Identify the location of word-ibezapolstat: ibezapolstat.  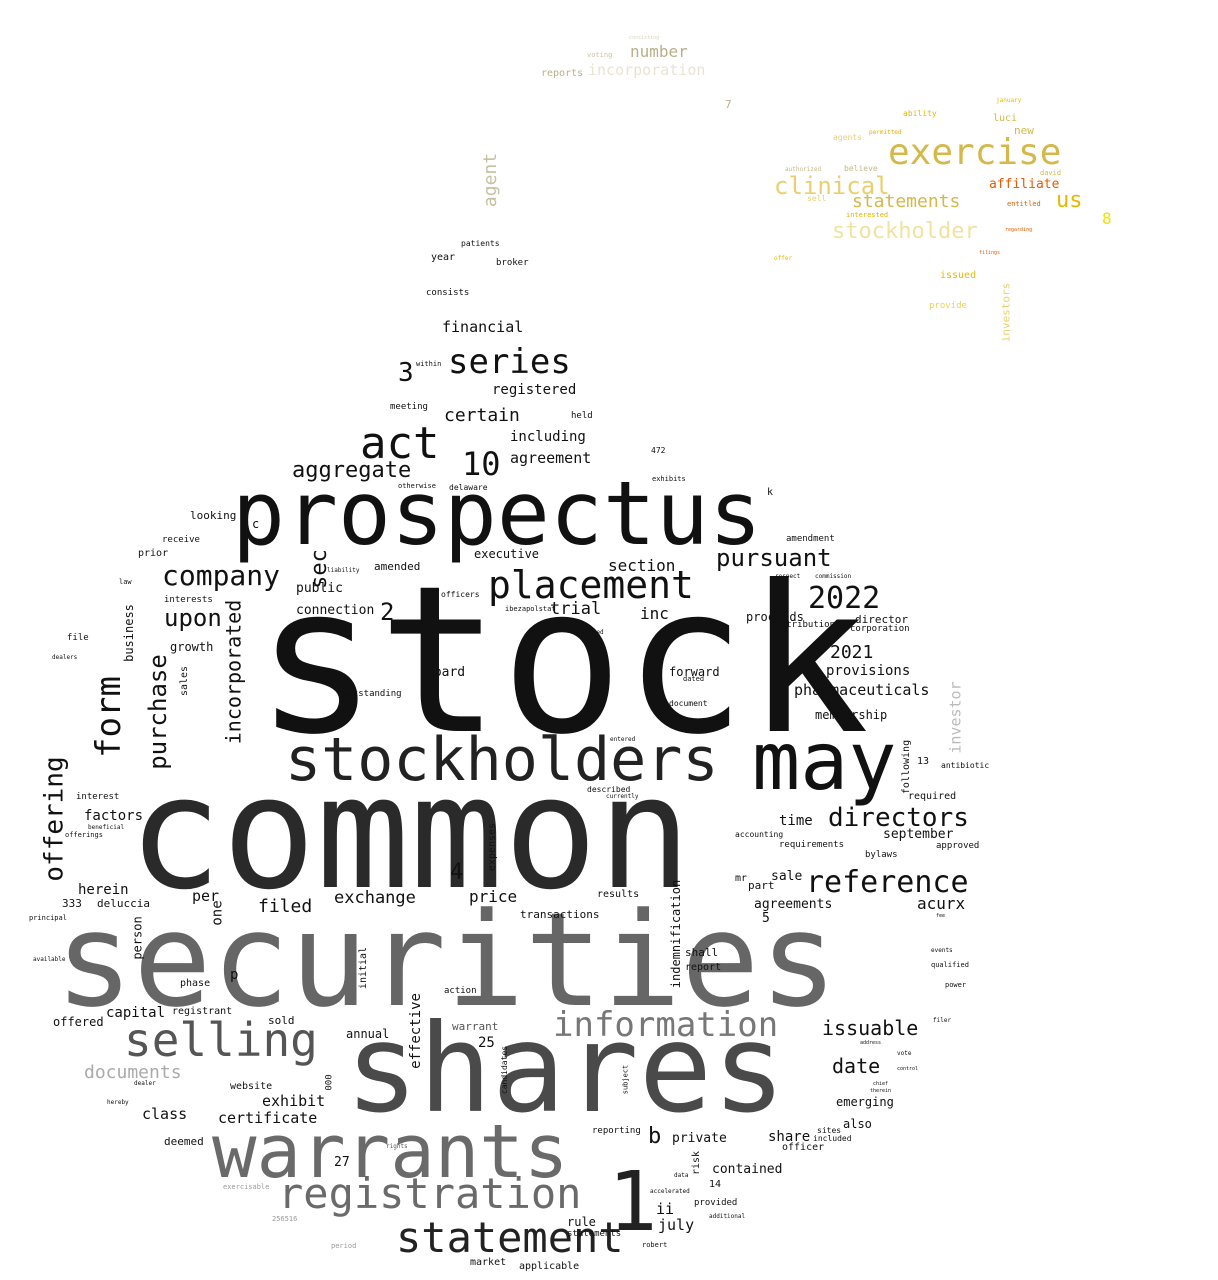
(530, 609).